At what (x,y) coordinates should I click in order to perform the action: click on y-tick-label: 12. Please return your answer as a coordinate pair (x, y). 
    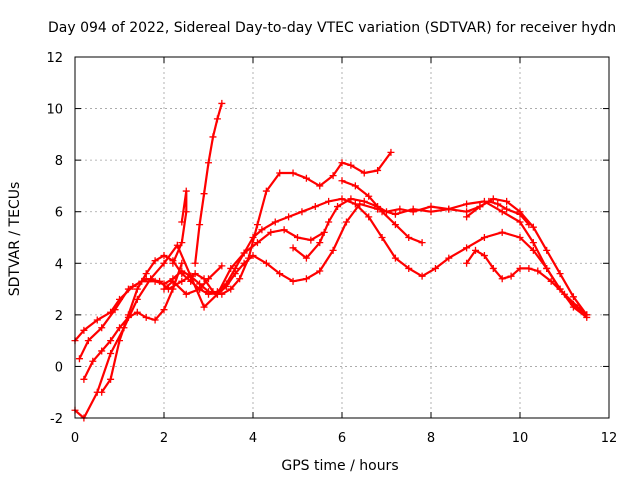
    Looking at the image, I should click on (54, 58).